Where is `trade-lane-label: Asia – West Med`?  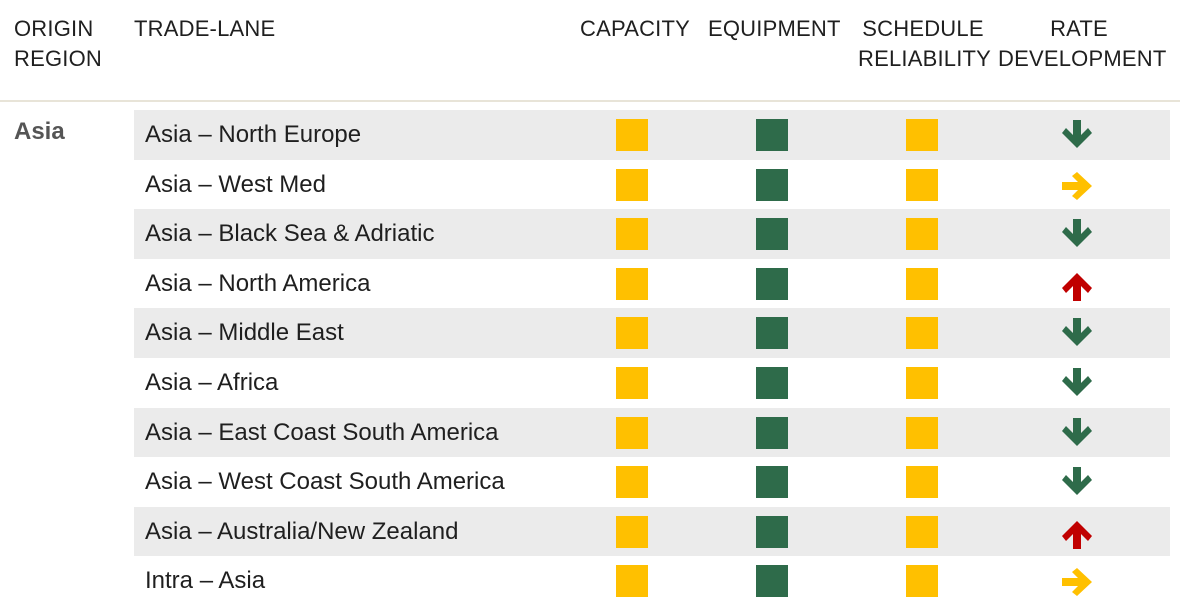
trade-lane-label: Asia – West Med is located at coordinates (235, 184).